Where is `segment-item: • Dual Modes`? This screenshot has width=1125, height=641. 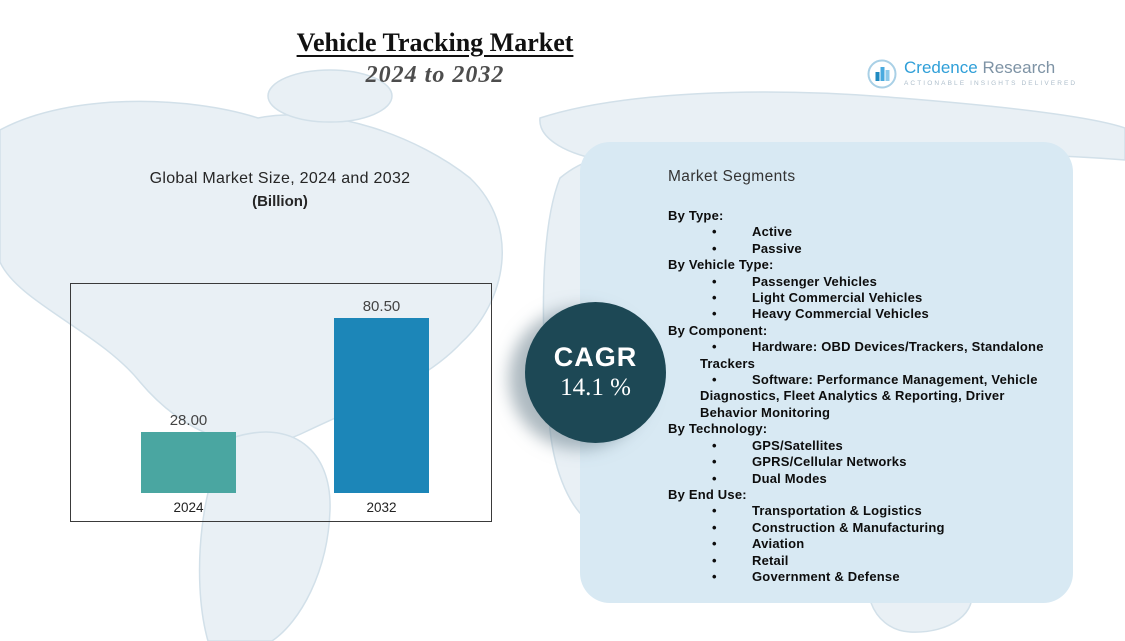
segment-item: • Dual Modes is located at coordinates (769, 478).